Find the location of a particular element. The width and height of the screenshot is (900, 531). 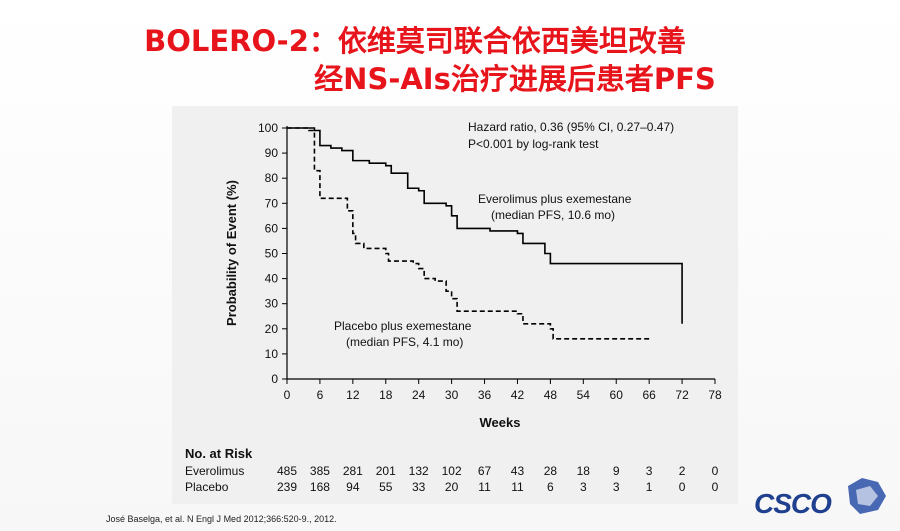

risk-value: 55 is located at coordinates (386, 487).